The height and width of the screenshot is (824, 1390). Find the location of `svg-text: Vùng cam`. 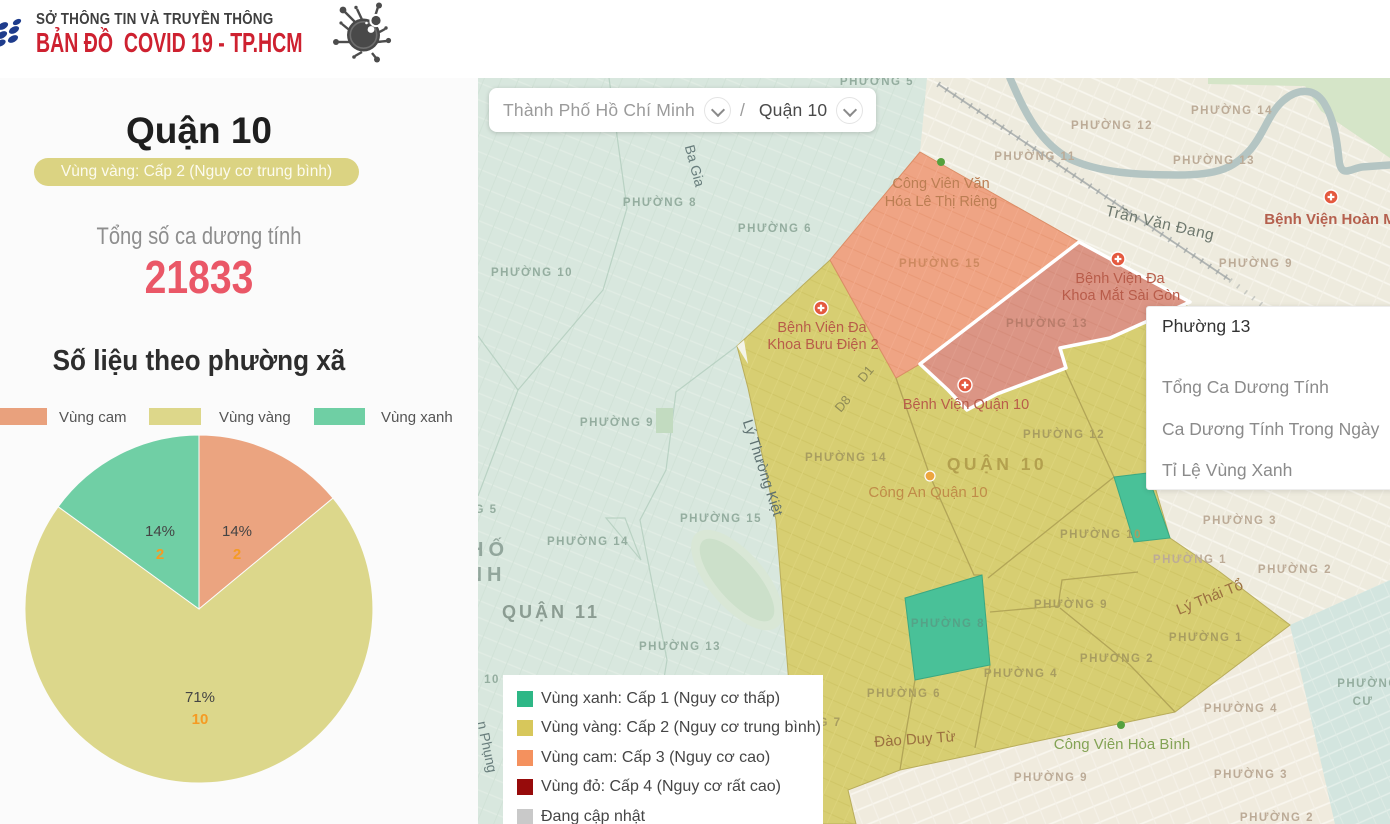

svg-text: Vùng cam is located at coordinates (93, 417).